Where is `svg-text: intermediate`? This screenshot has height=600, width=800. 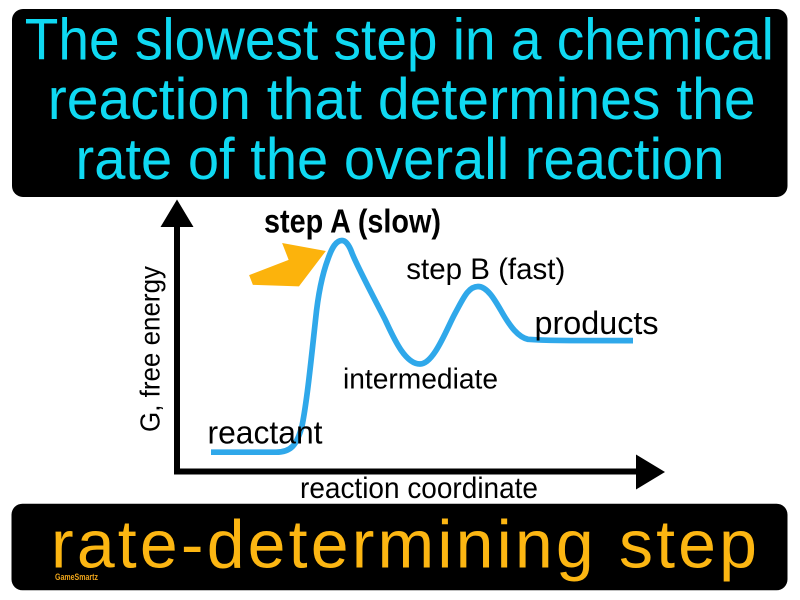
svg-text: intermediate is located at coordinates (420, 380).